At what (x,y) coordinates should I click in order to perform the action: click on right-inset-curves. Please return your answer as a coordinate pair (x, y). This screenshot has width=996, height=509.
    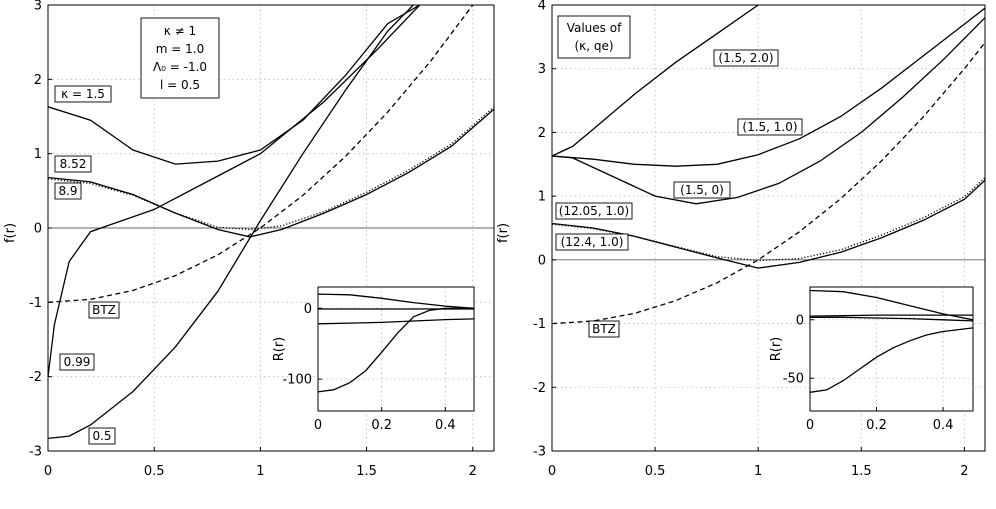
    Looking at the image, I should click on (891, 341).